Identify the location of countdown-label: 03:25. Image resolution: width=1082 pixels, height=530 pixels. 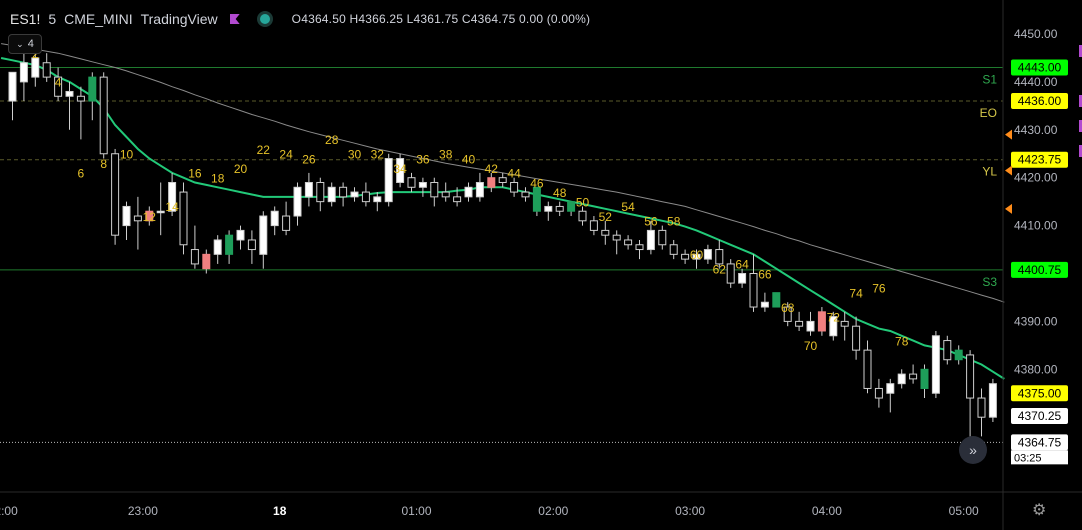
(1028, 458).